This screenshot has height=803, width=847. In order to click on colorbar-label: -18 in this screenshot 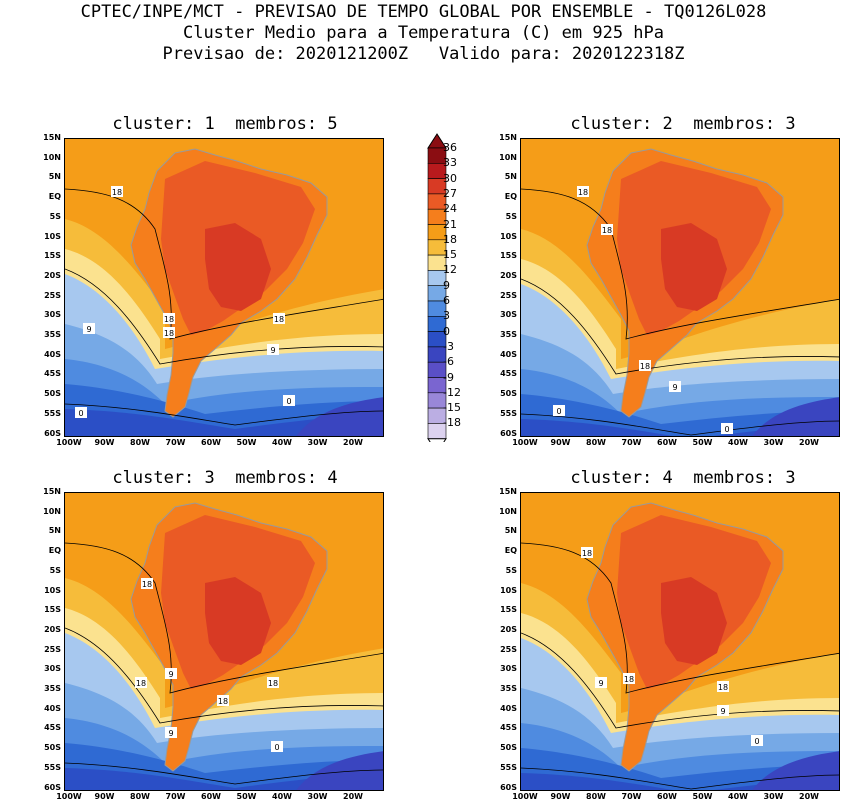, I will do `click(452, 423)`.